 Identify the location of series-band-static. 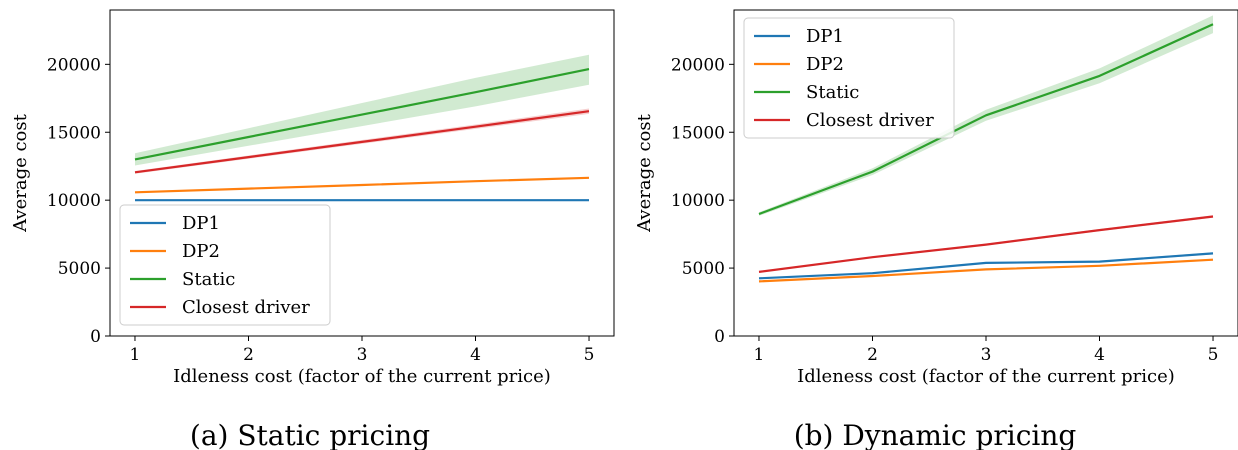
(362, 110).